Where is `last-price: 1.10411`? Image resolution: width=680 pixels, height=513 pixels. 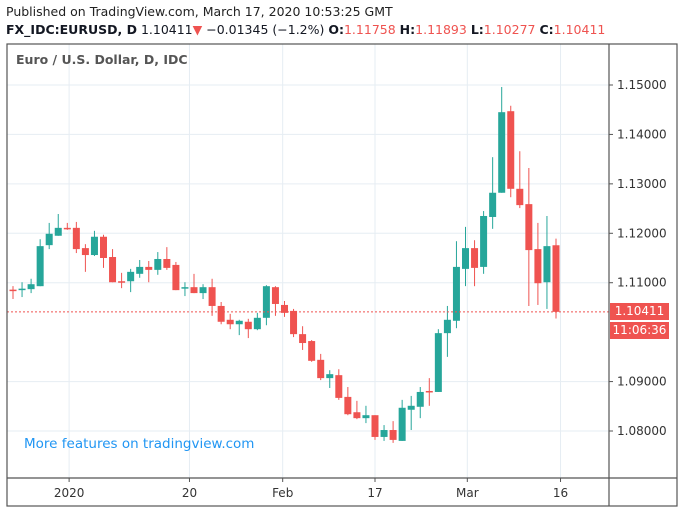
last-price: 1.10411 is located at coordinates (166, 29).